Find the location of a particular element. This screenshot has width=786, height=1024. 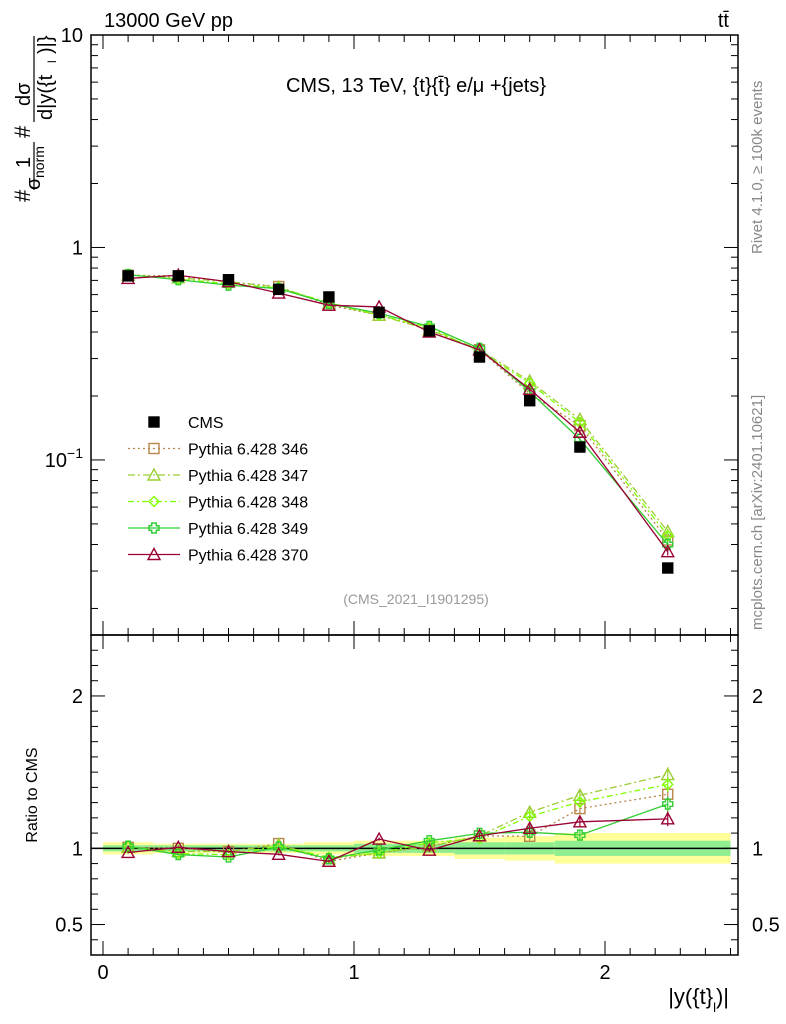

legend-entry-2: Pythia 6.428 347 is located at coordinates (218, 476).